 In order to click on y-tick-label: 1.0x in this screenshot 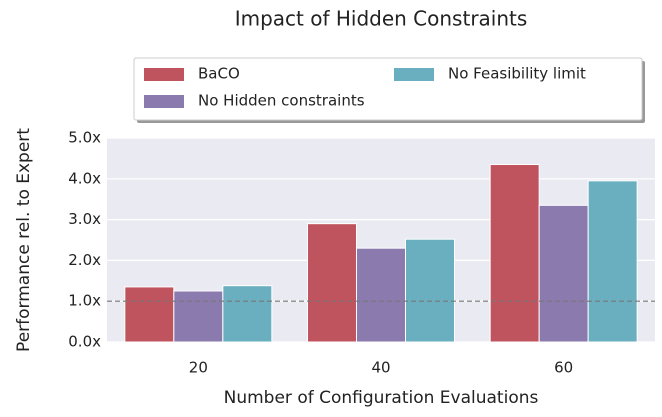, I will do `click(84, 301)`.